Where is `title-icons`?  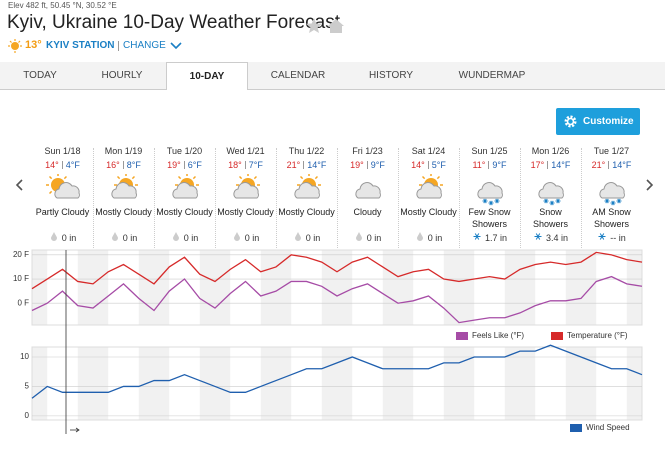 title-icons is located at coordinates (326, 26).